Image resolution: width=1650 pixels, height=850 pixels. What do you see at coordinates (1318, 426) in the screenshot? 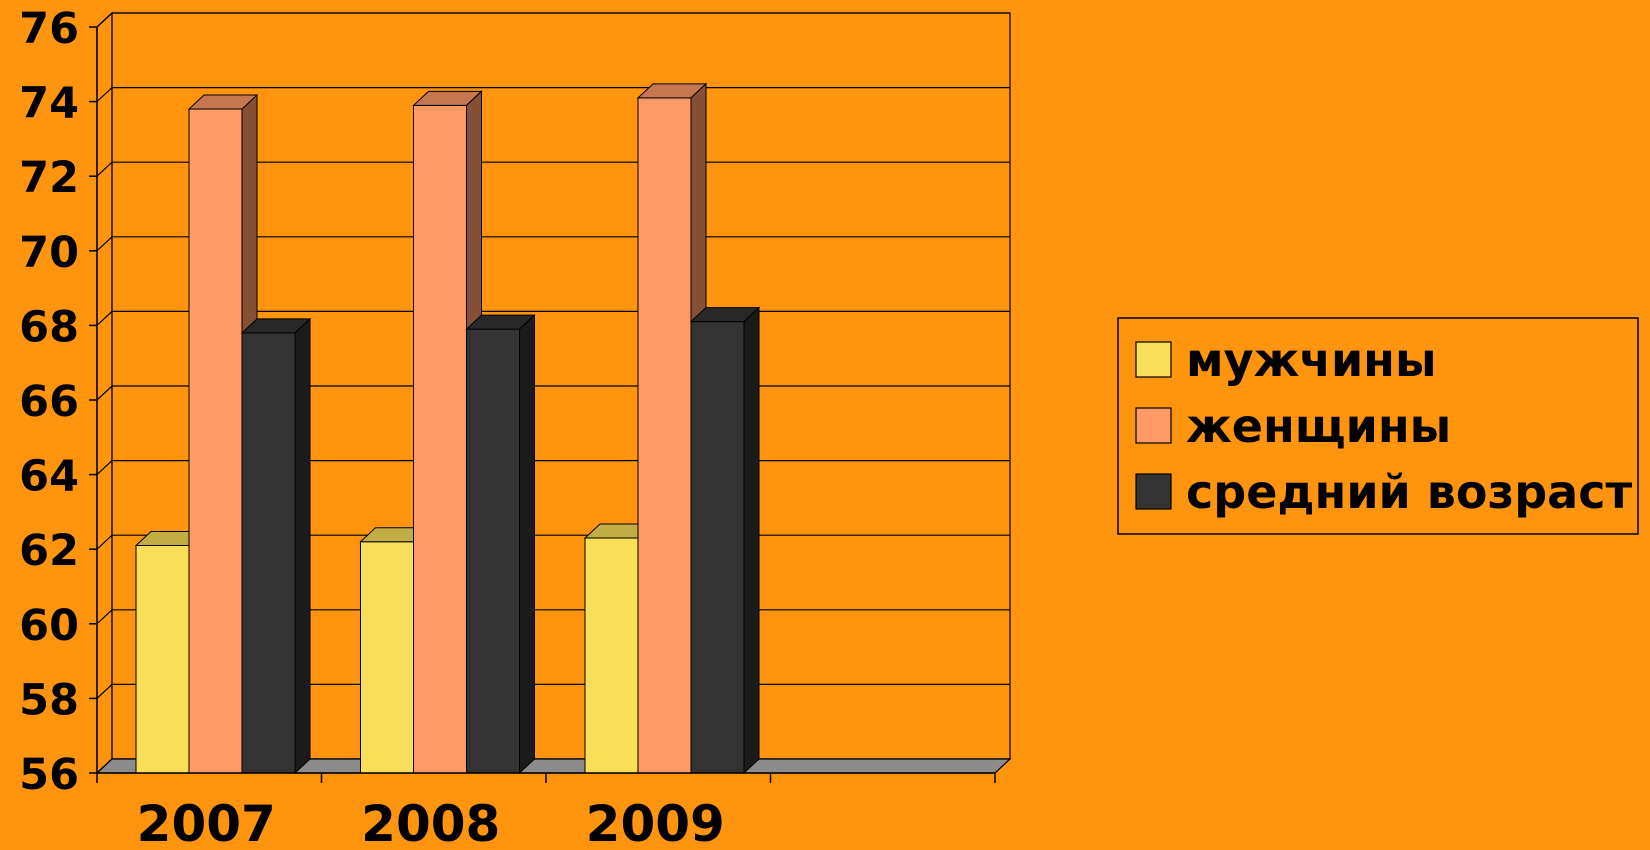
I see `legend-label: женщины` at bounding box center [1318, 426].